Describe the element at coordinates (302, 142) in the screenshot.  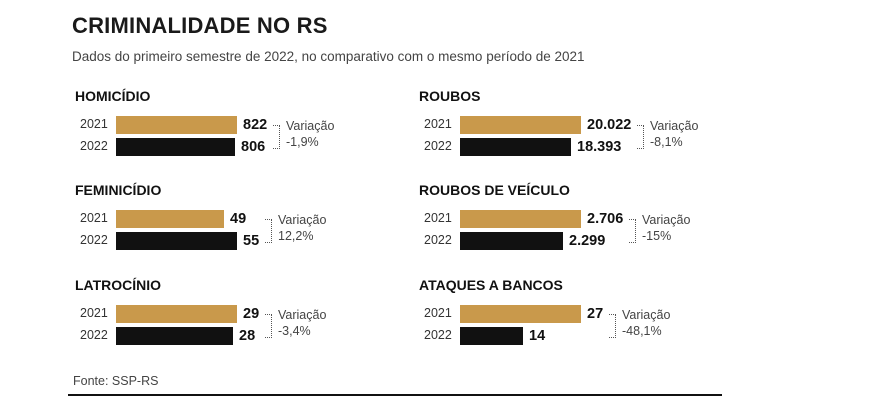
I see `variation-value: -1,9%` at that location.